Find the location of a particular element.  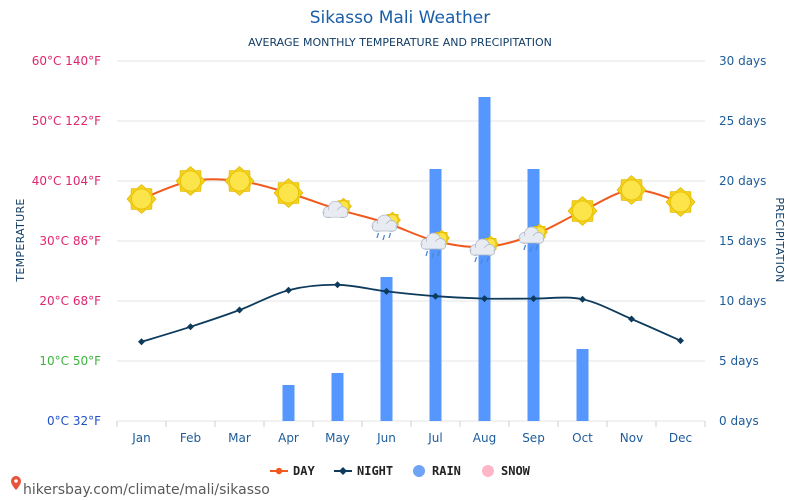

legend-item-snow: SNOW is located at coordinates (506, 471).